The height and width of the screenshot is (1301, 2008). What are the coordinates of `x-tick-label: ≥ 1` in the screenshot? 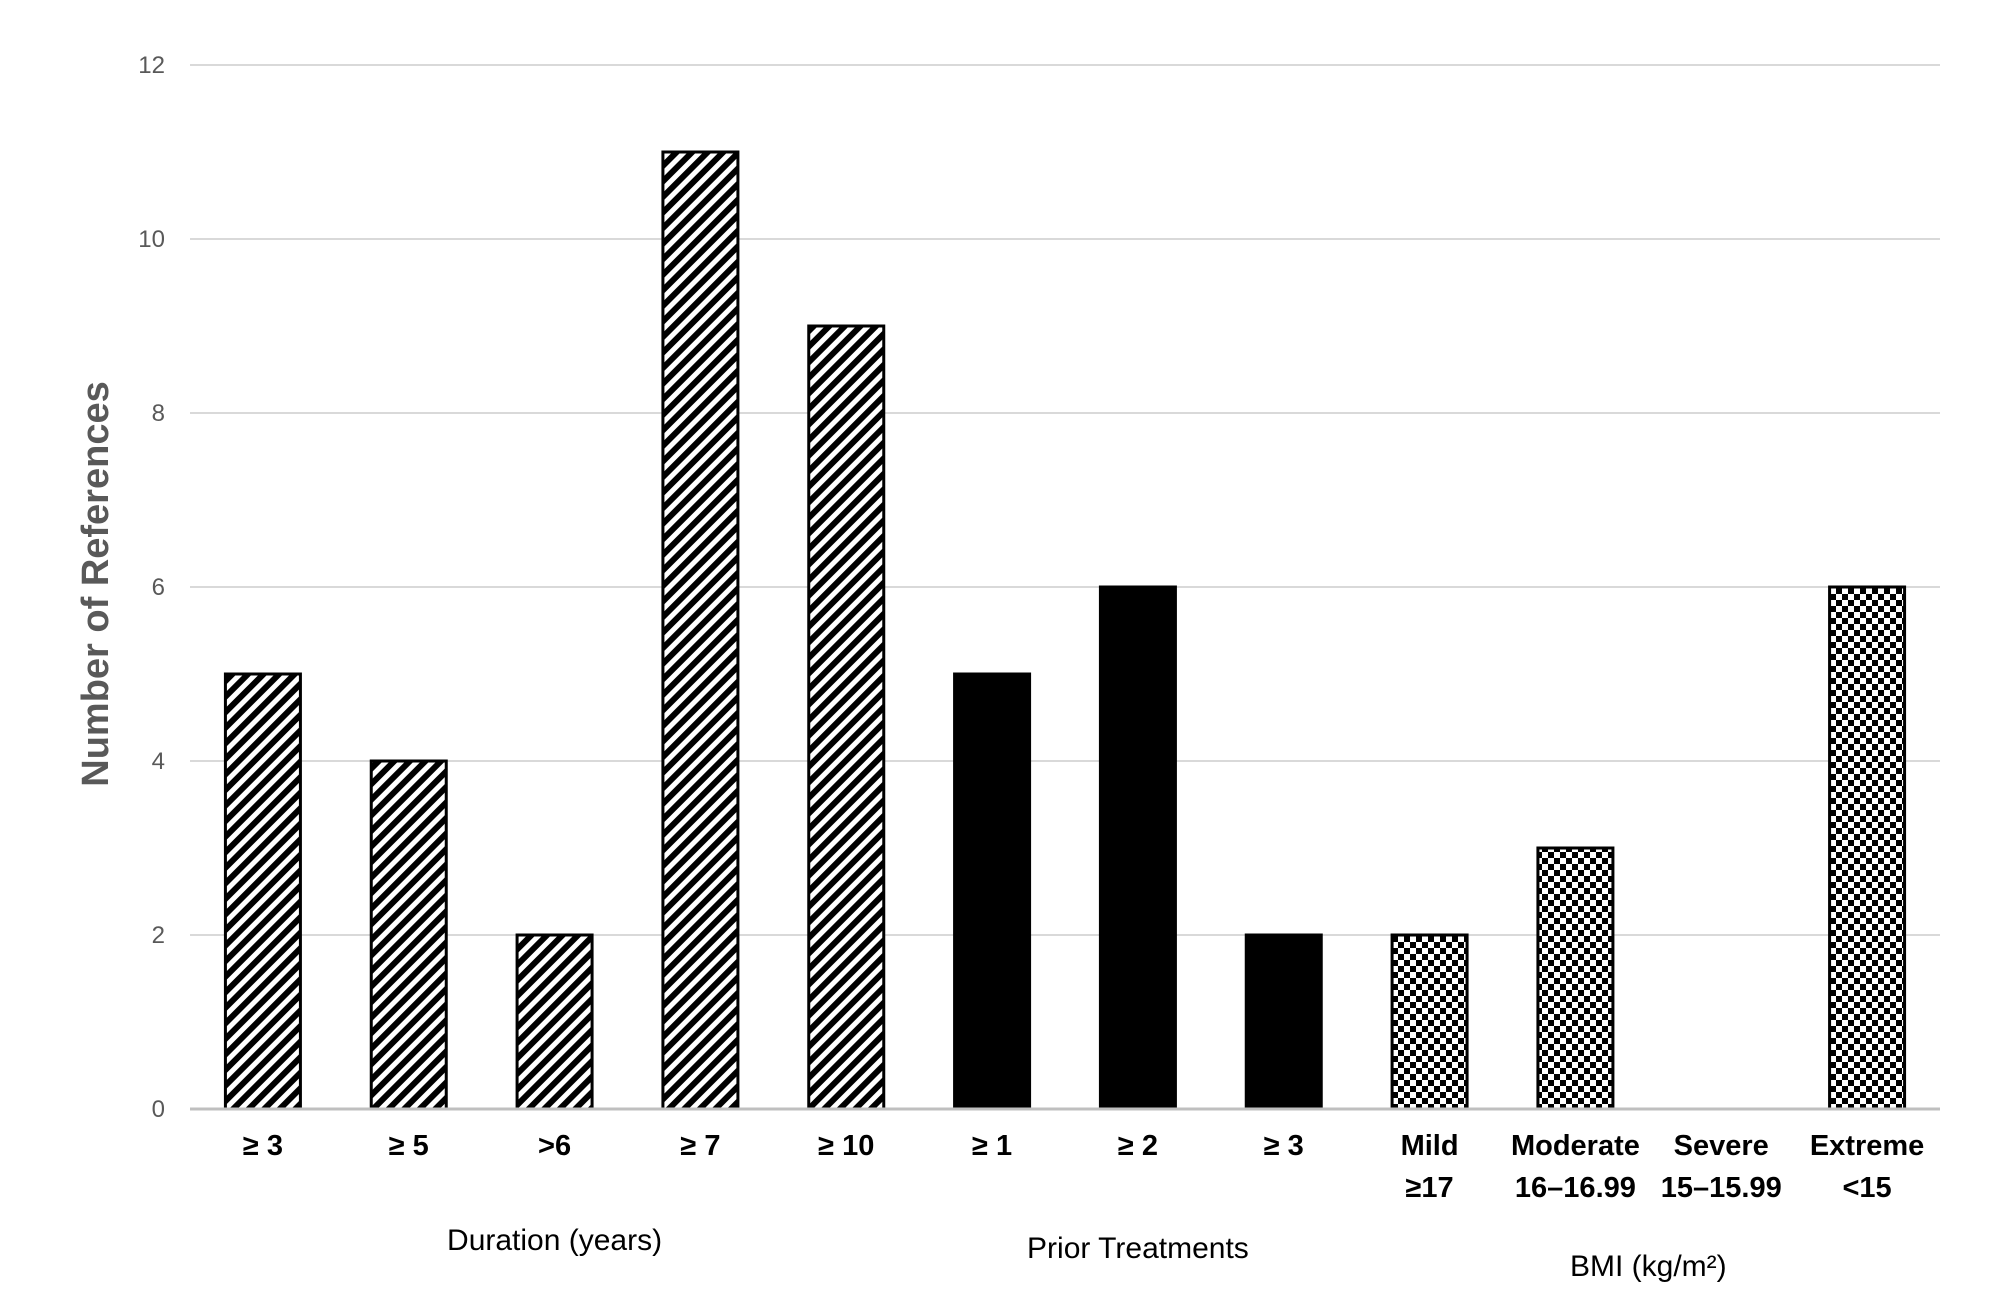 It's located at (992, 1146).